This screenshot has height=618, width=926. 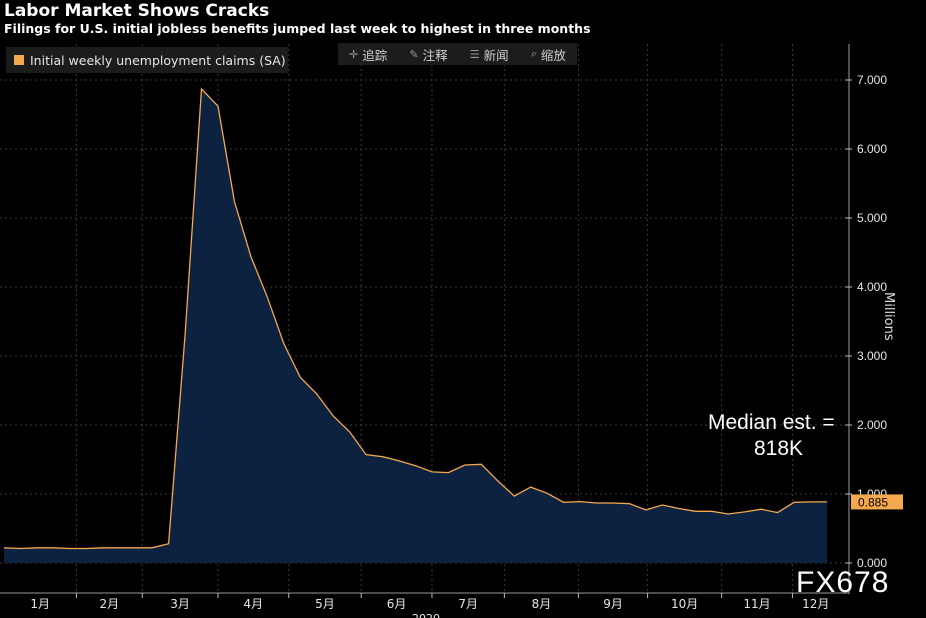 What do you see at coordinates (19, 60) in the screenshot?
I see `legend-swatch` at bounding box center [19, 60].